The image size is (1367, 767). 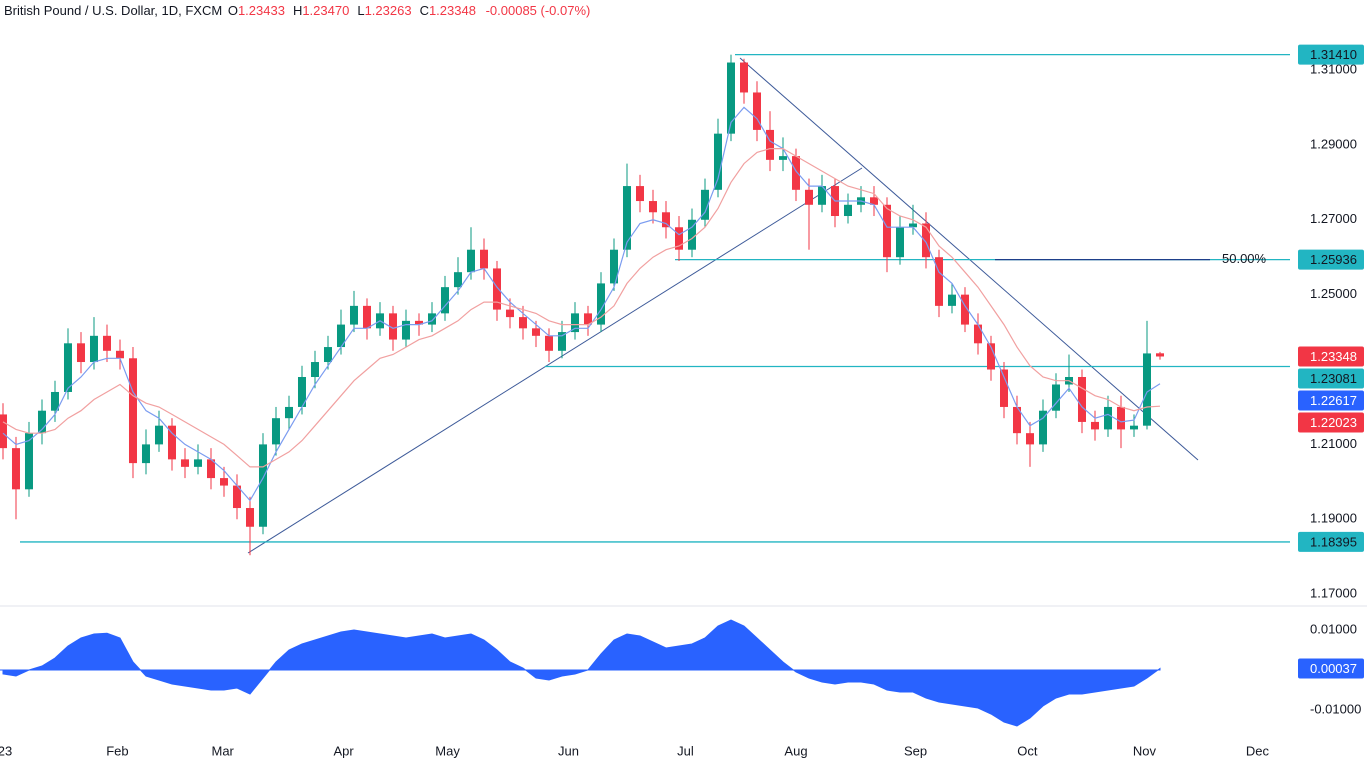 I want to click on x-tick-label: Mar, so click(x=222, y=750).